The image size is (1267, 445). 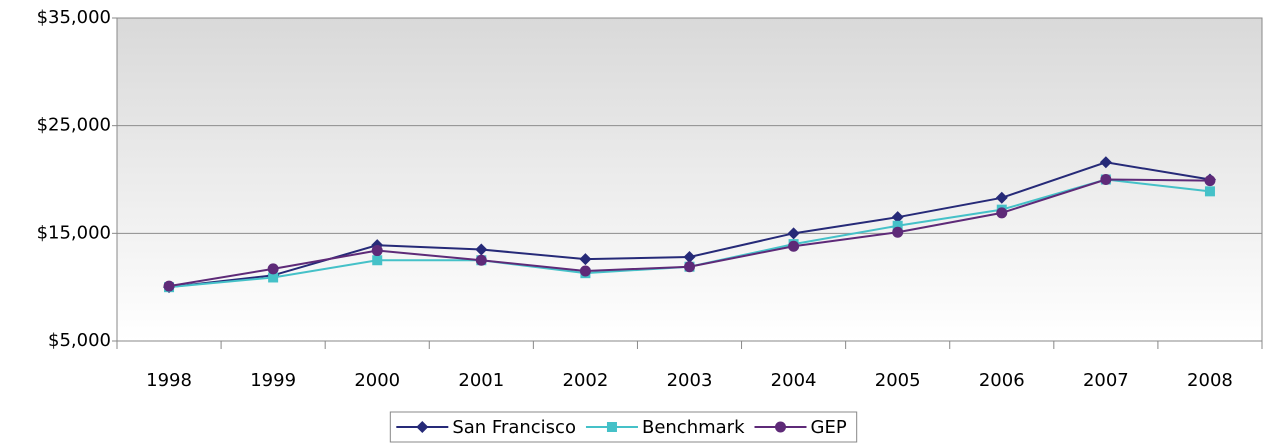 I want to click on x-tick-label: 2006, so click(x=1002, y=380).